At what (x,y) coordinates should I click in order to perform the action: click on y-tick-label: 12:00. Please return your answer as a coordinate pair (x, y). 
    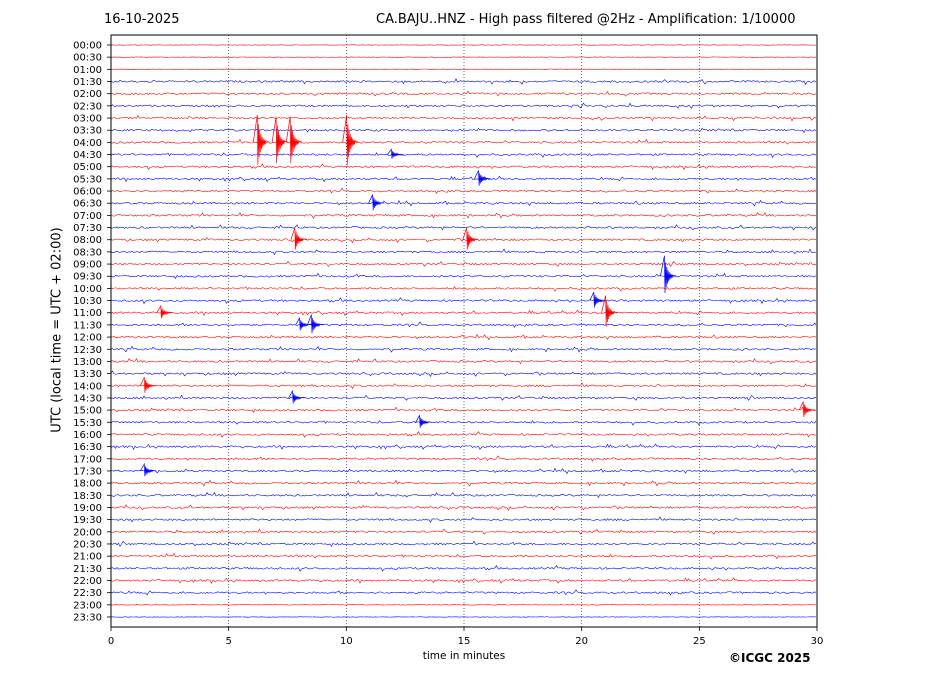
    Looking at the image, I should click on (87, 338).